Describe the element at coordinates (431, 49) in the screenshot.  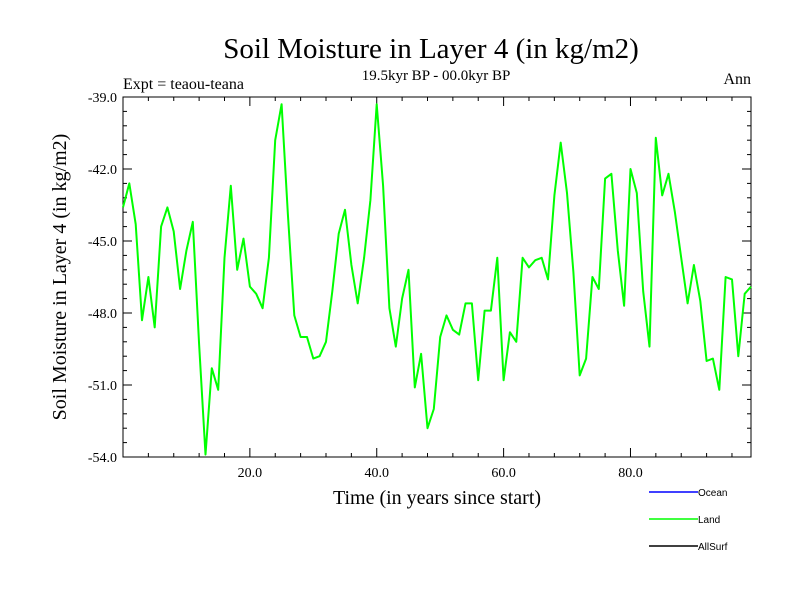
I see `chart-title: Soil Moisture in Layer 4 (in kg/m2)` at that location.